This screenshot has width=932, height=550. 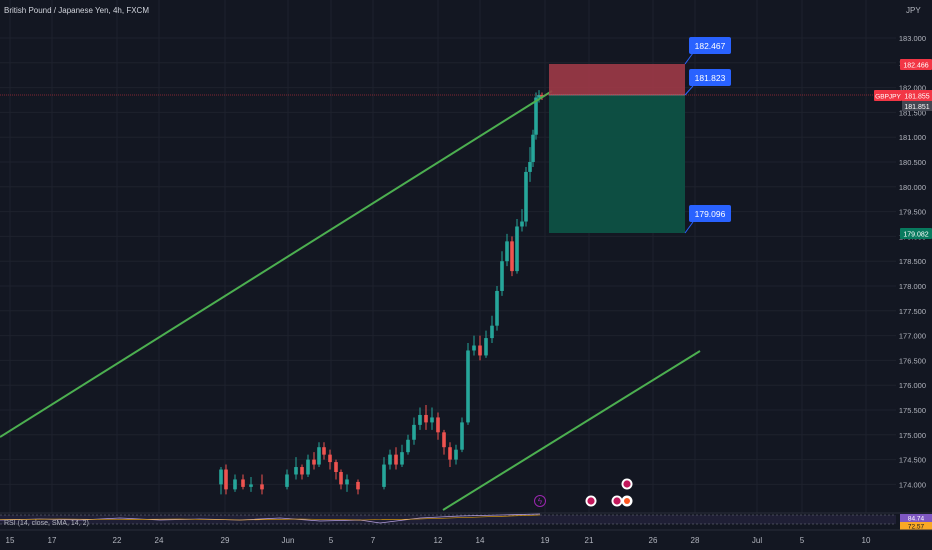 I want to click on price-tick-label: 178.500, so click(x=912, y=261).